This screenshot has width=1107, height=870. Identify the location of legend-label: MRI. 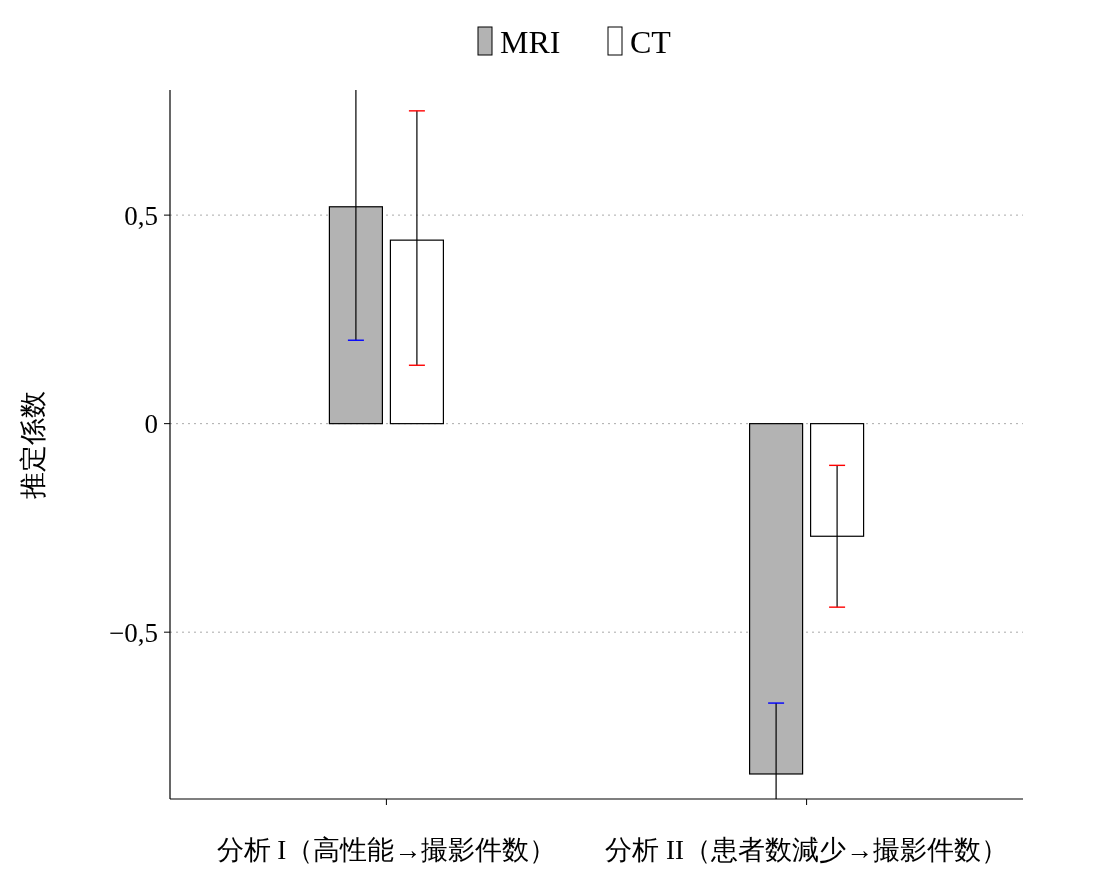
(530, 42).